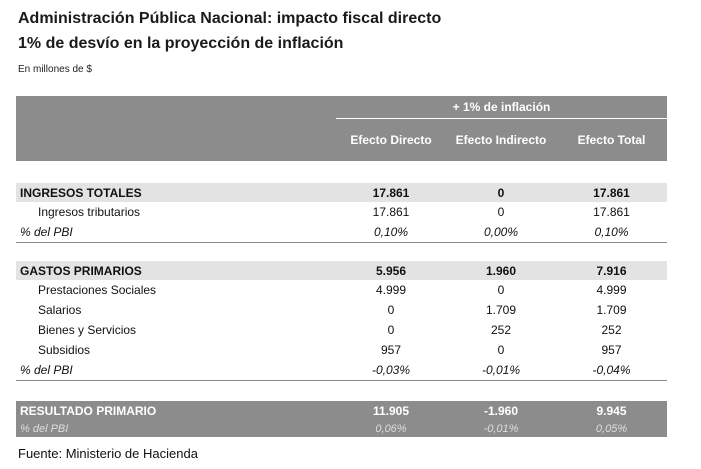  What do you see at coordinates (87, 330) in the screenshot?
I see `row-label: Bienes y Servicios` at bounding box center [87, 330].